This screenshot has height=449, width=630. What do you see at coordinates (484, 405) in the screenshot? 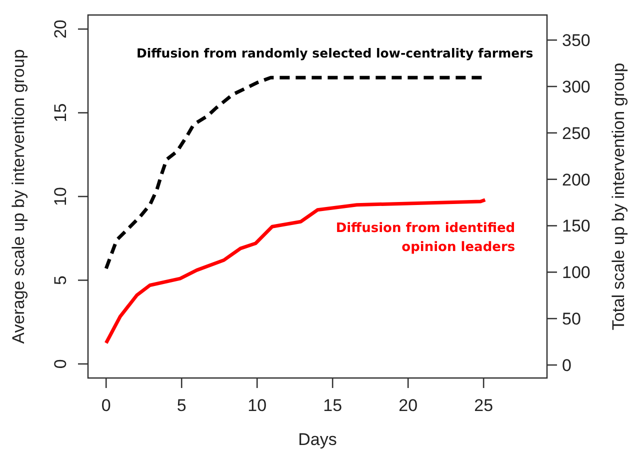
I see `x-tick-label: 25` at bounding box center [484, 405].